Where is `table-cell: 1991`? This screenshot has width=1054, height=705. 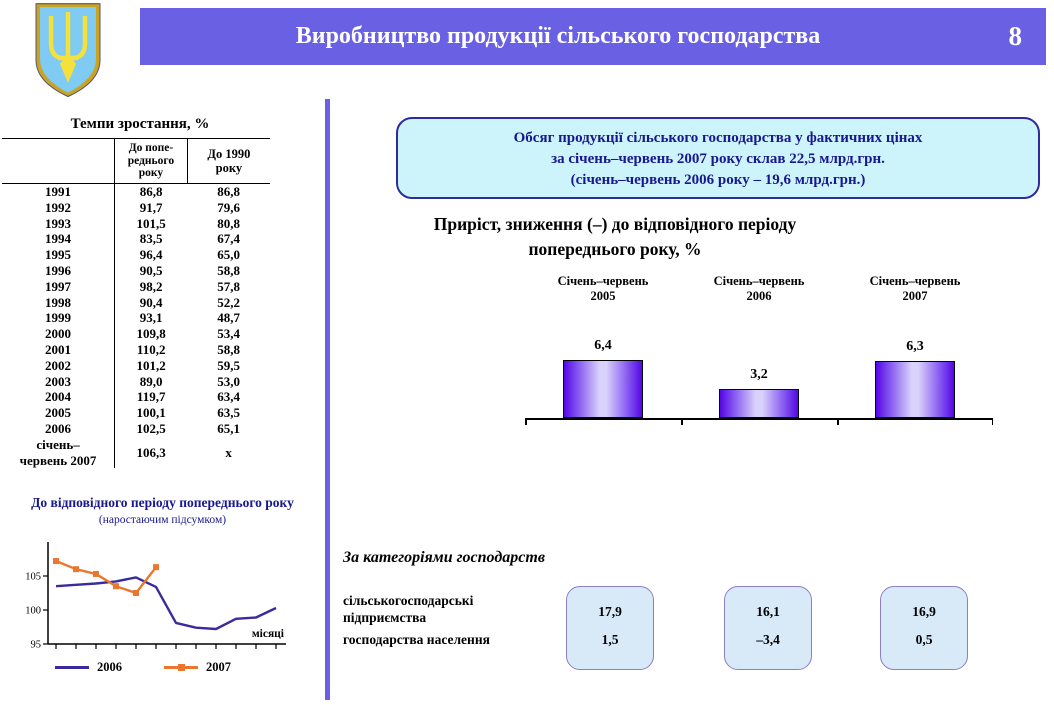
table-cell: 1991 is located at coordinates (59, 191).